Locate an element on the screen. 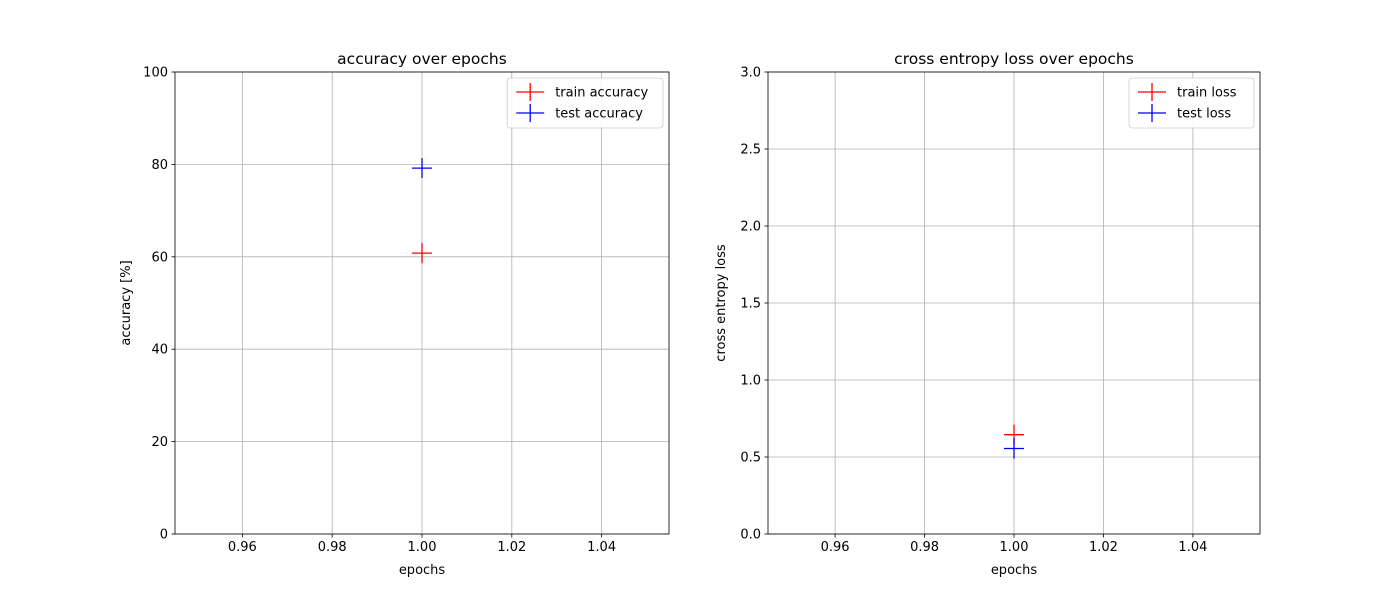 This screenshot has width=1400, height=600. legend-label: train loss is located at coordinates (1207, 93).